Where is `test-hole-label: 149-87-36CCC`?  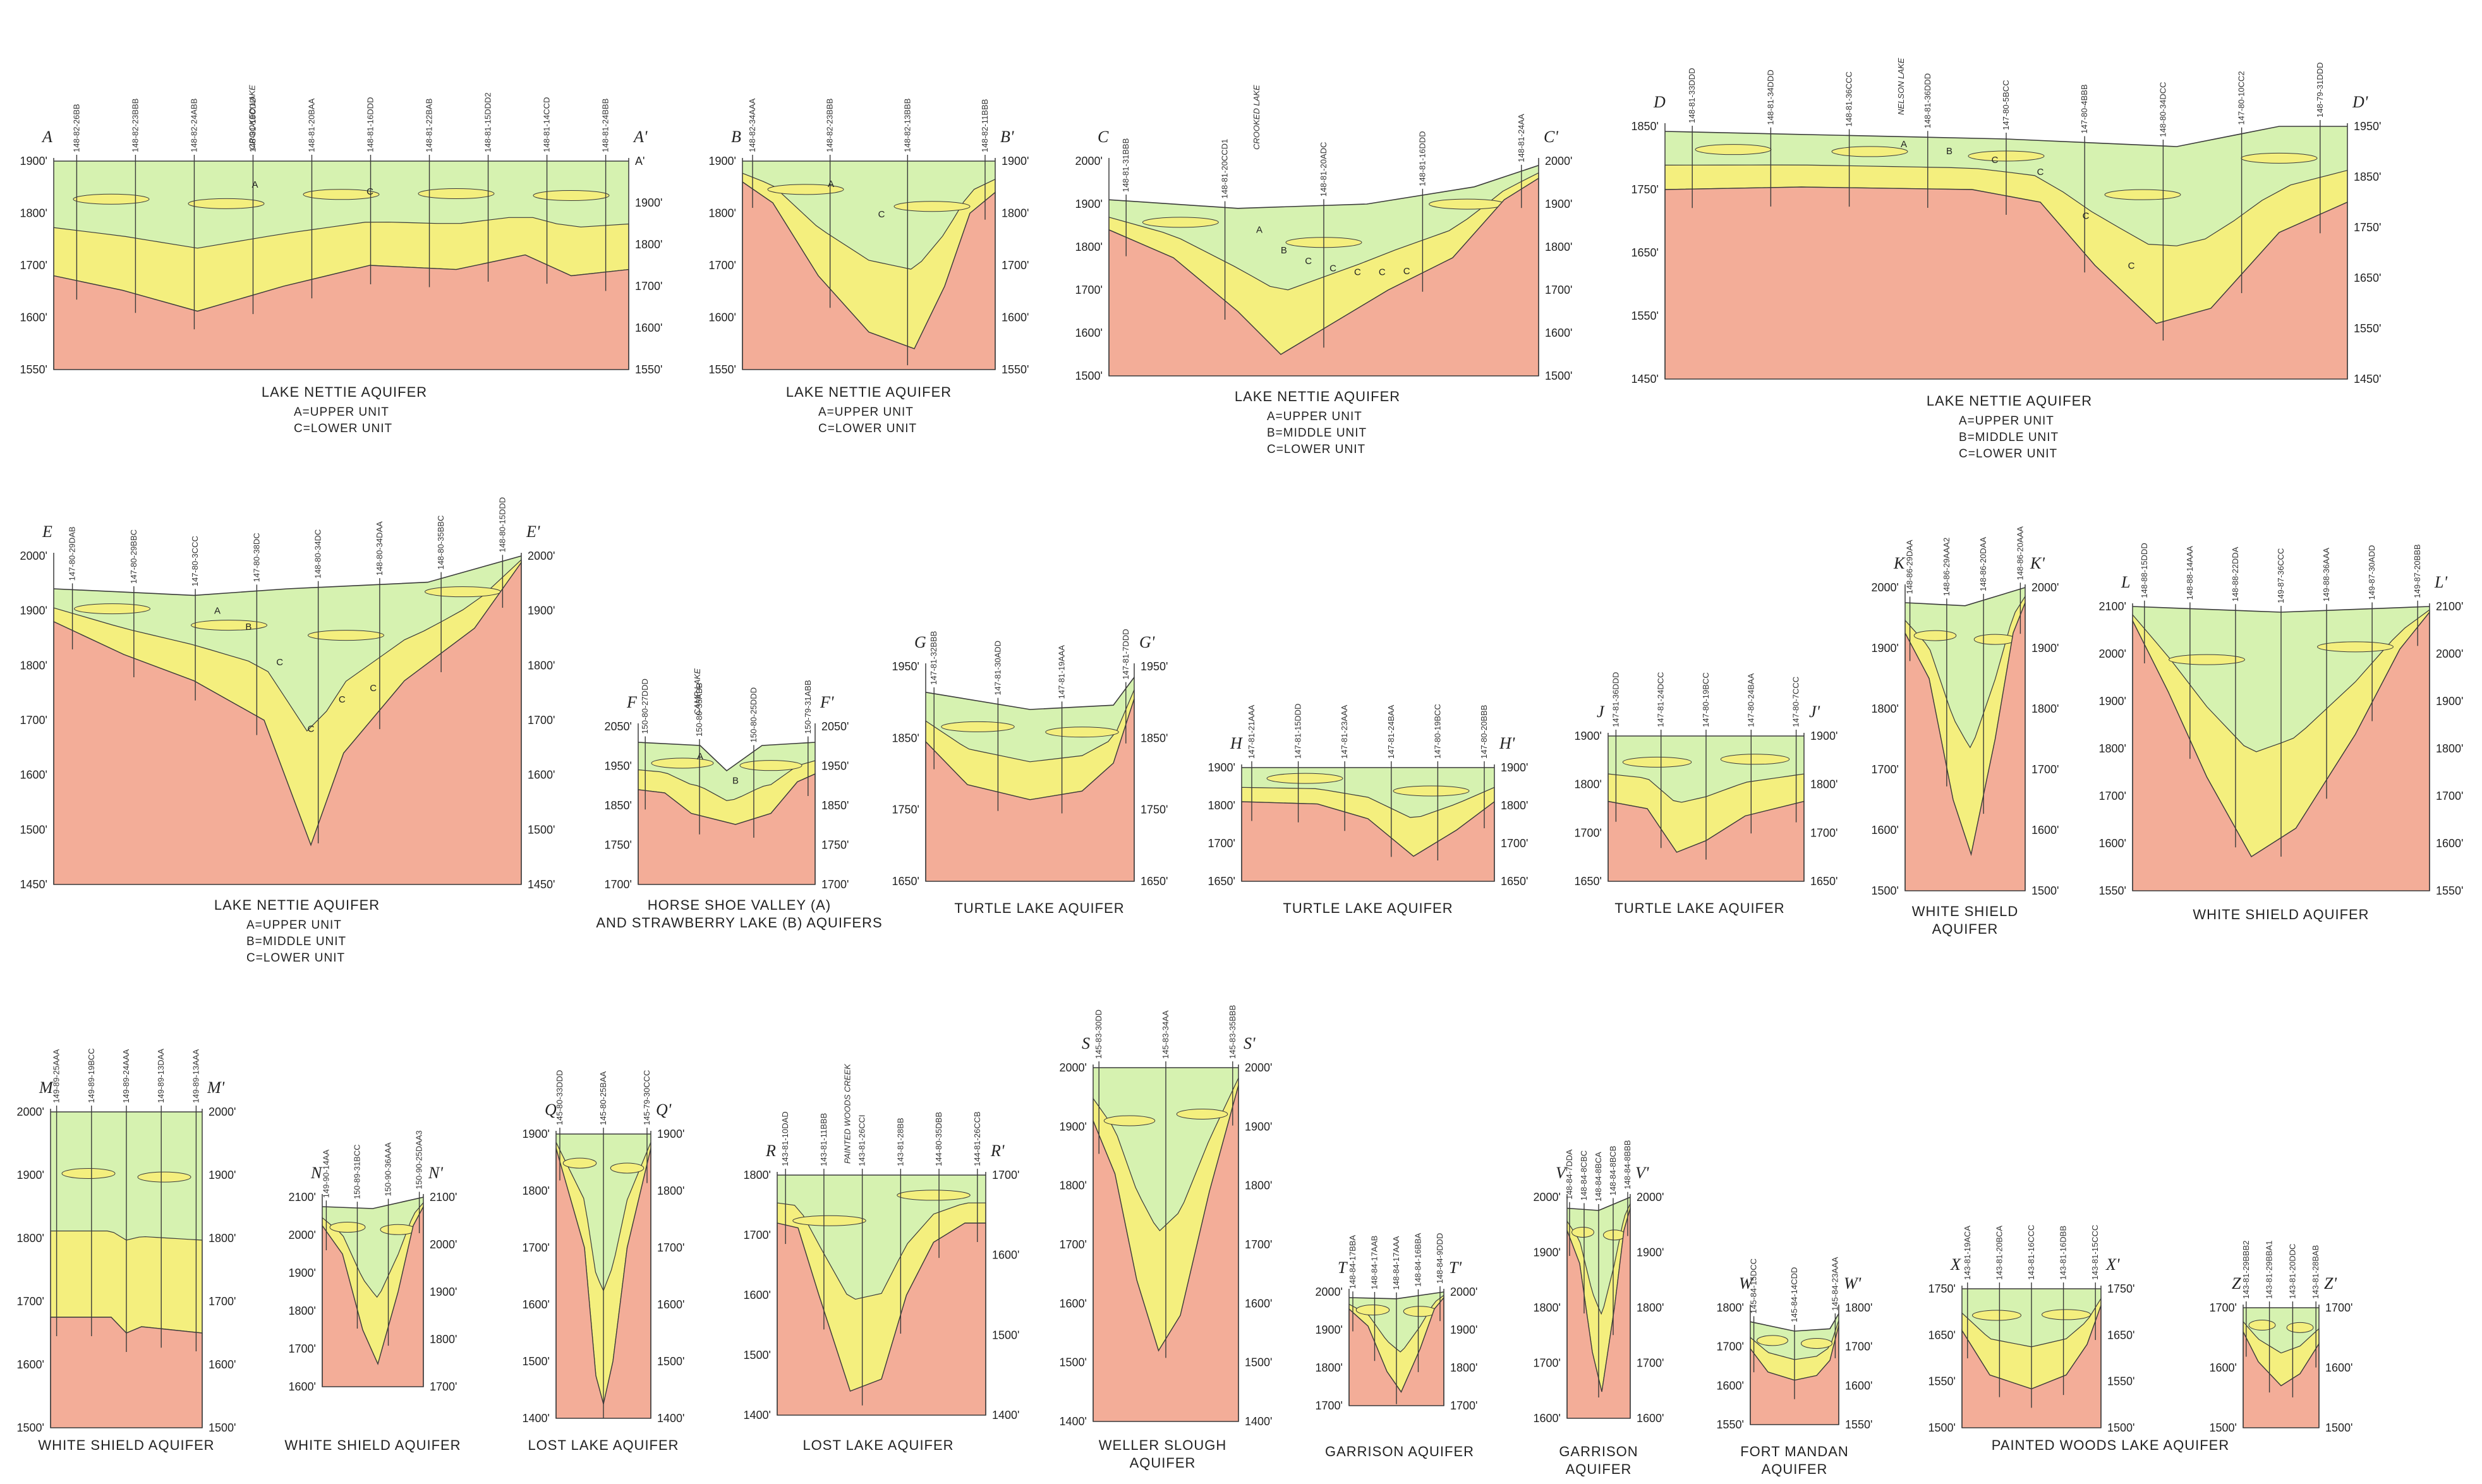
test-hole-label: 149-87-36CCC is located at coordinates (2280, 575).